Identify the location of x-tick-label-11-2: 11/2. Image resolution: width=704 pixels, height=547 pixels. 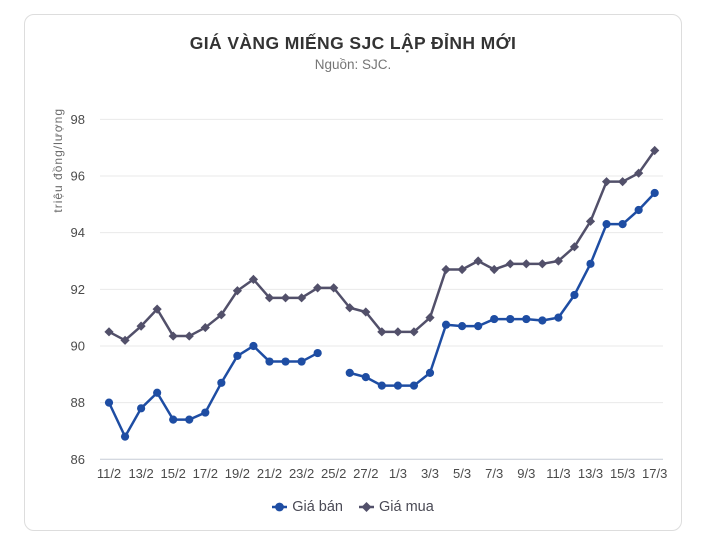
(109, 473).